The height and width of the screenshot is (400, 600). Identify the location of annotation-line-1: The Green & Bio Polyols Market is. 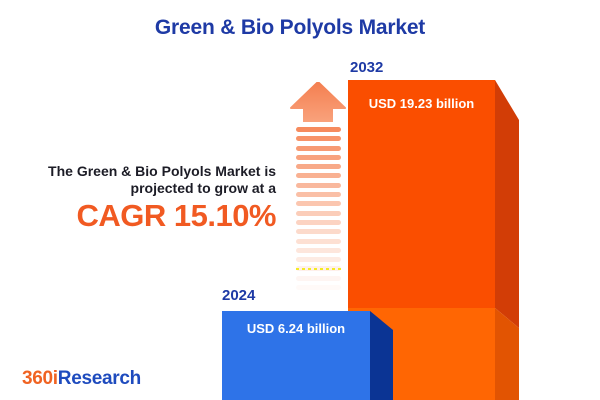
(162, 171).